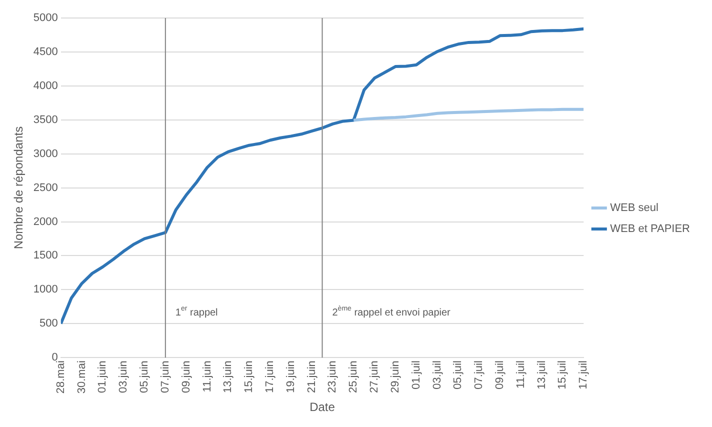 This screenshot has width=712, height=427. What do you see at coordinates (102, 377) in the screenshot?
I see `x-tick-label: 01.juin` at bounding box center [102, 377].